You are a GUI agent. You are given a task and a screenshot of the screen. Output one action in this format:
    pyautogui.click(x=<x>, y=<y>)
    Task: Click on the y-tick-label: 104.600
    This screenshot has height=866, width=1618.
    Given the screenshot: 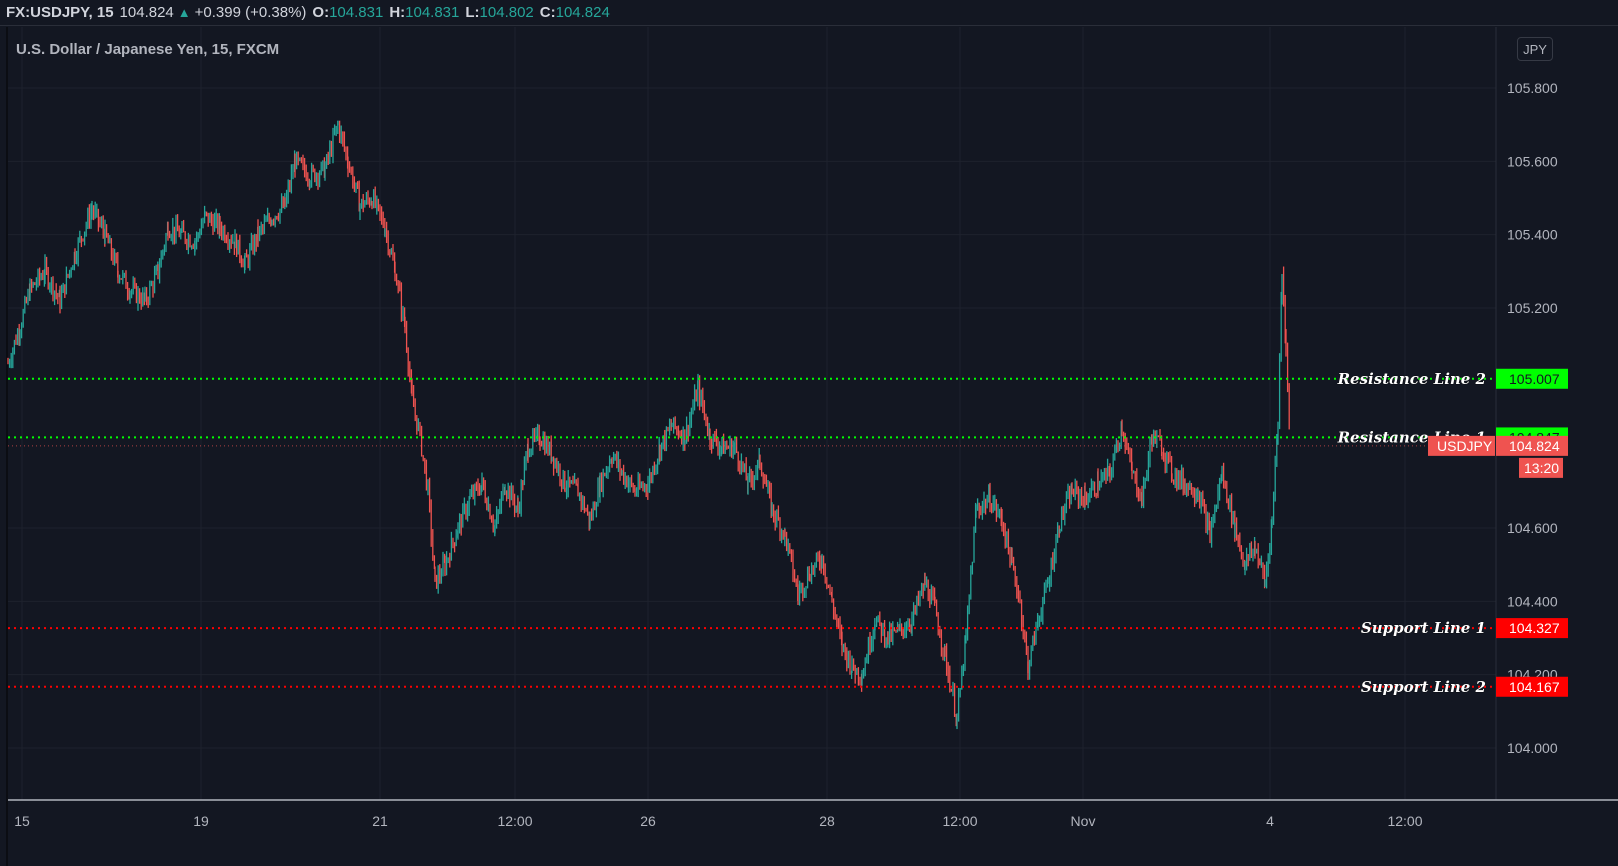 What is the action you would take?
    pyautogui.click(x=1532, y=528)
    